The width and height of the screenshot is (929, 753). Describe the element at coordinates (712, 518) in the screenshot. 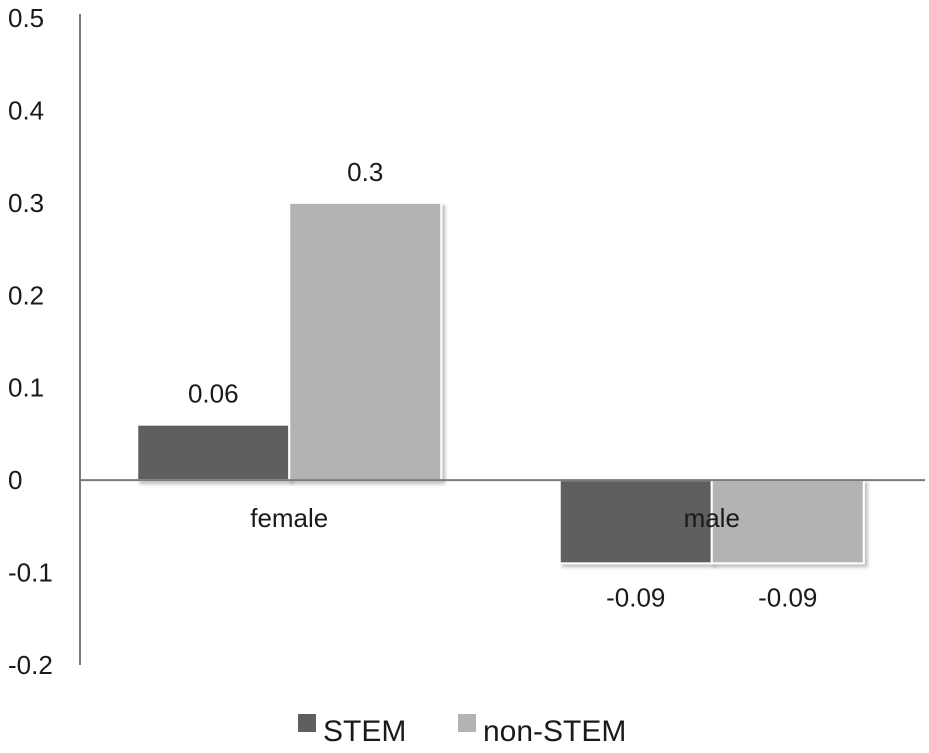

I see `category-label-male: male` at that location.